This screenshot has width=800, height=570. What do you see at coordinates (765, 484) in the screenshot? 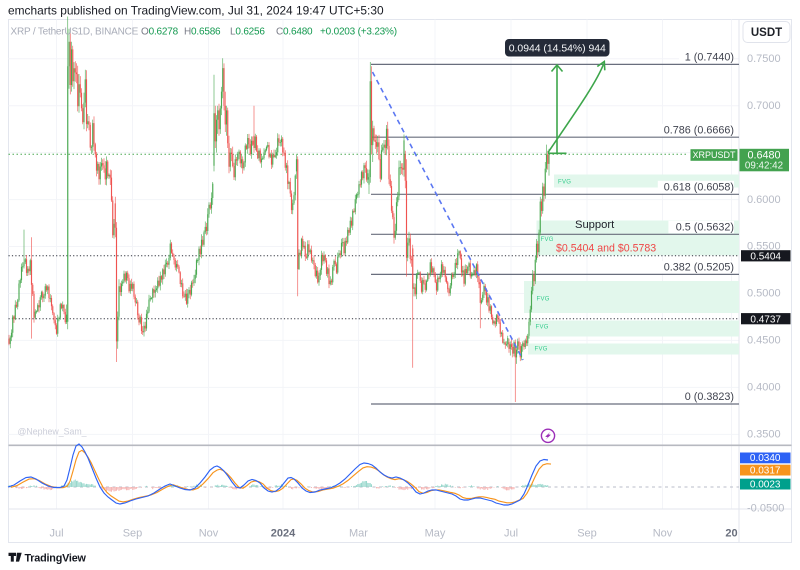
I see `svg-text: 0.0023` at bounding box center [765, 484].